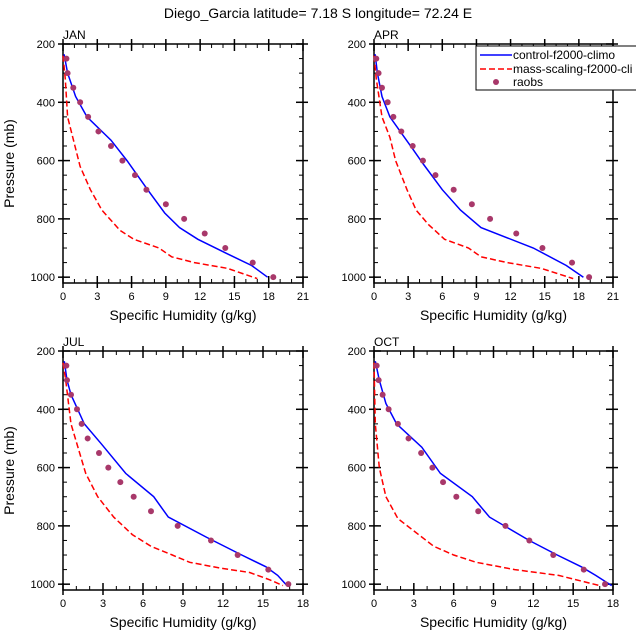 The height and width of the screenshot is (644, 636). What do you see at coordinates (74, 342) in the screenshot?
I see `panel-label: JUL` at bounding box center [74, 342].